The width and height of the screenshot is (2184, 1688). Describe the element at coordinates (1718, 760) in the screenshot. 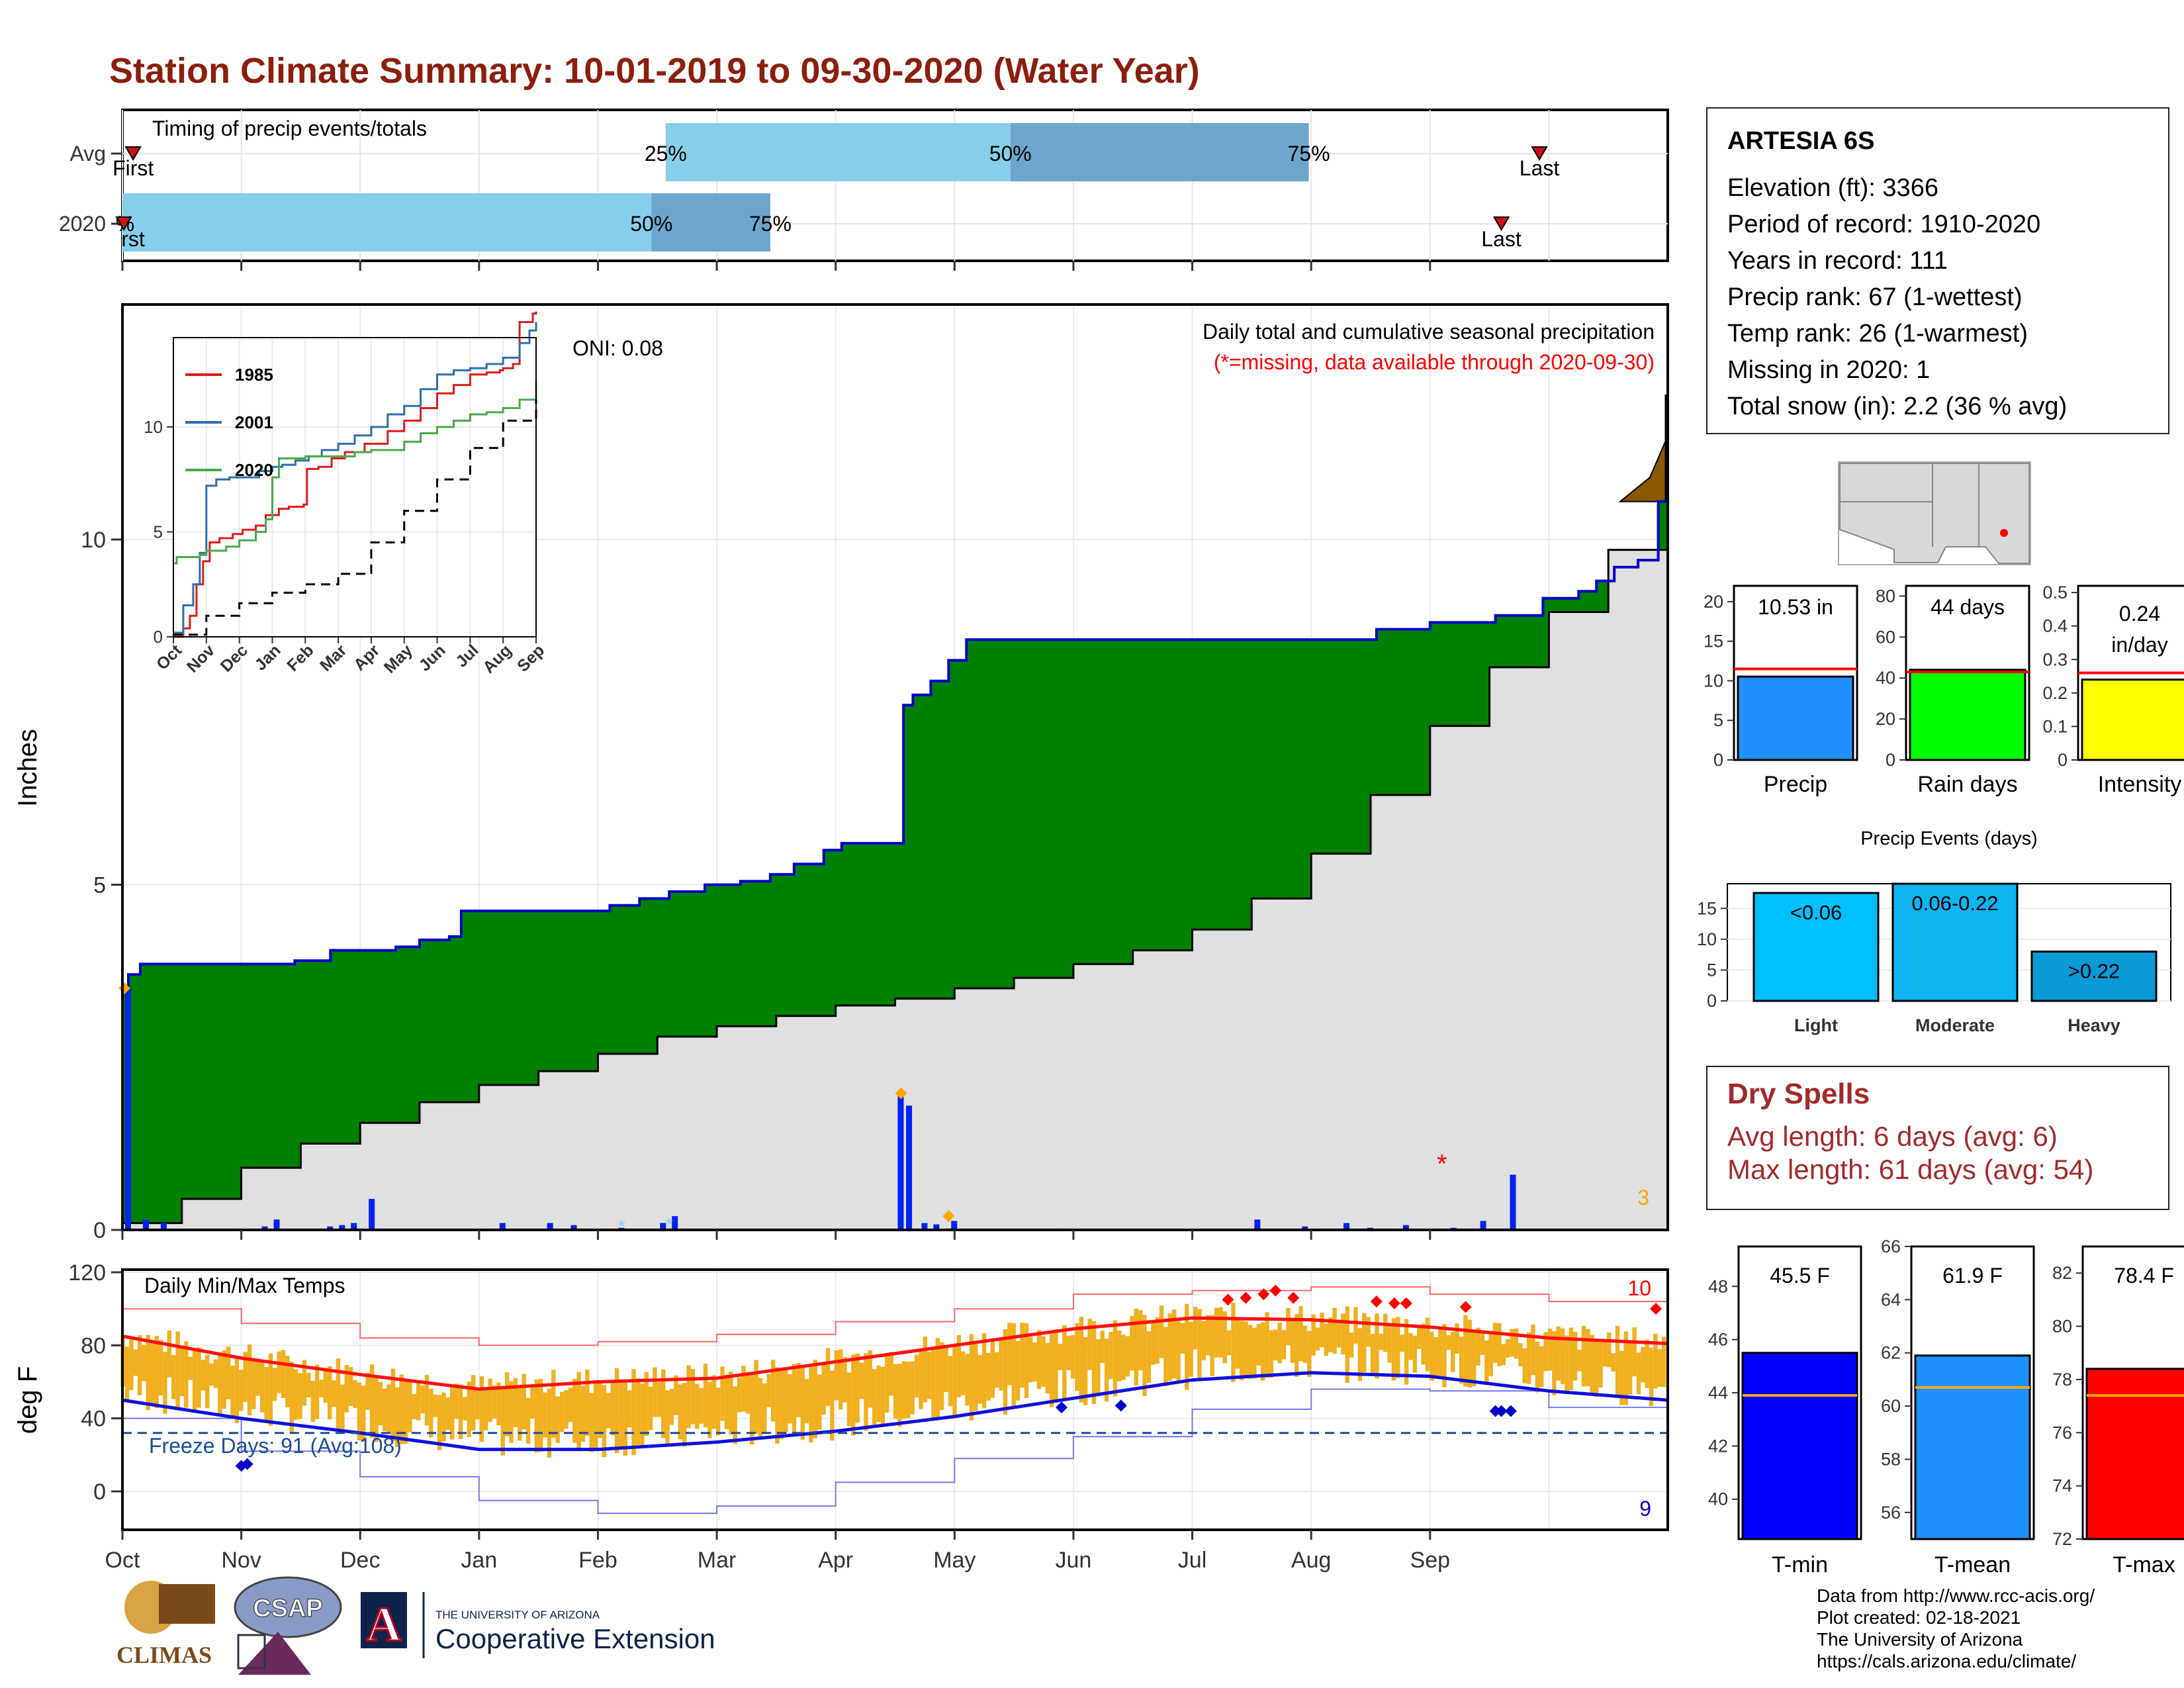

I see `summary-ytick-label: 0` at that location.